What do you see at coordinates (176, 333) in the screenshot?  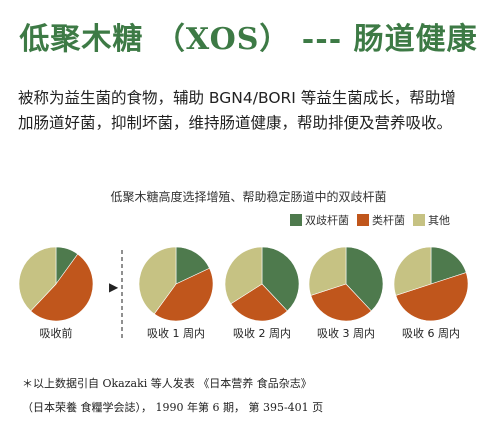 I see `pie-label: 吸收 1 周内` at bounding box center [176, 333].